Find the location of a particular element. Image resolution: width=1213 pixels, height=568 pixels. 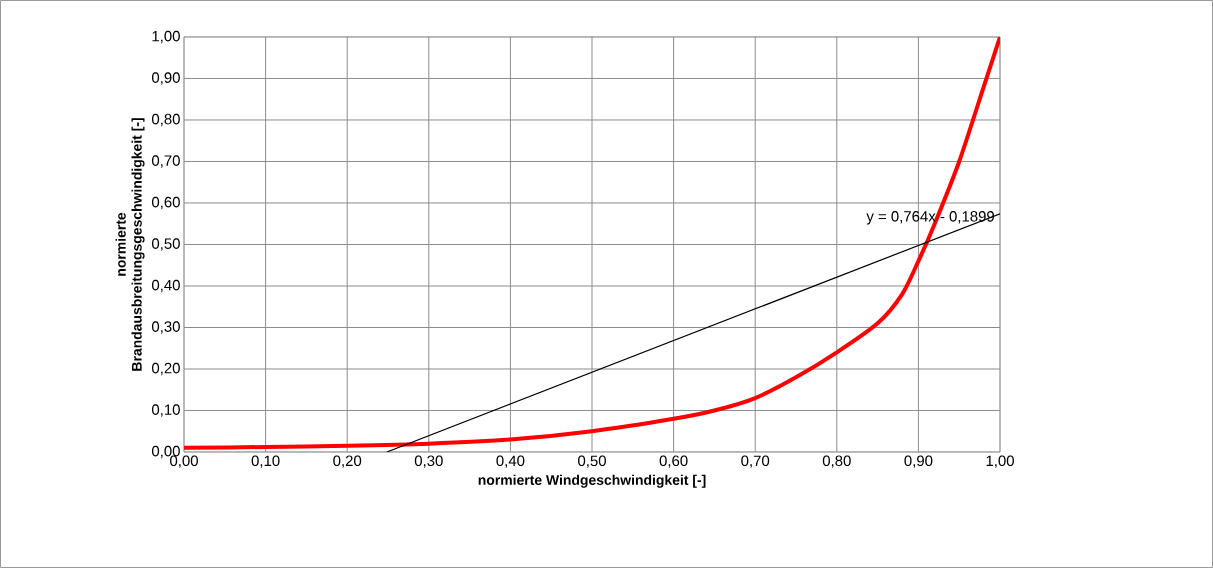

y-axis-title: normierte Brandausbreitungsgeschwindigkeit [-] is located at coordinates (130, 244).